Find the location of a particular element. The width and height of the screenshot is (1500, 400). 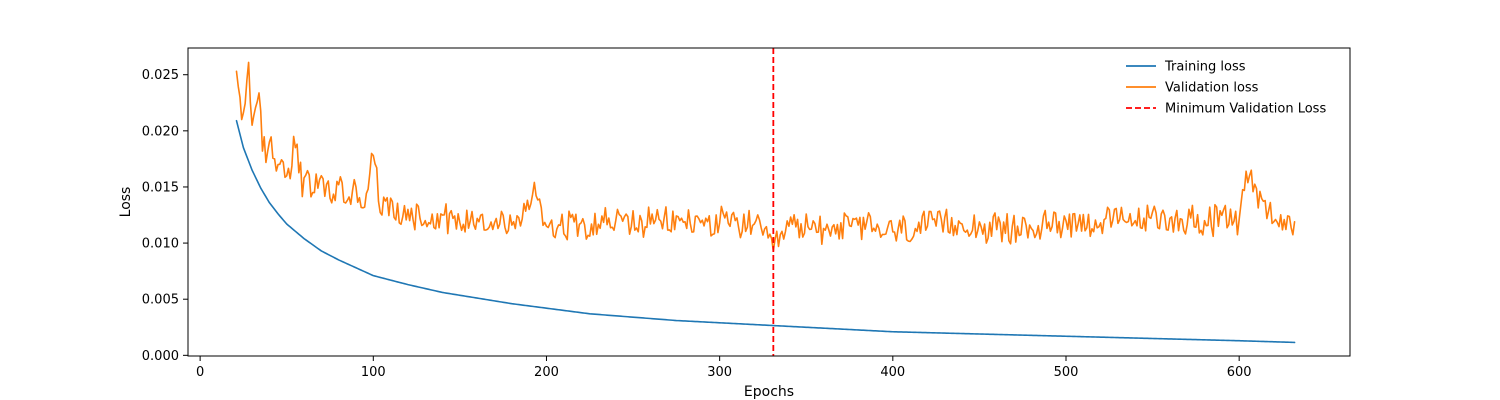

y-tick-label: 0.015 is located at coordinates (160, 187).